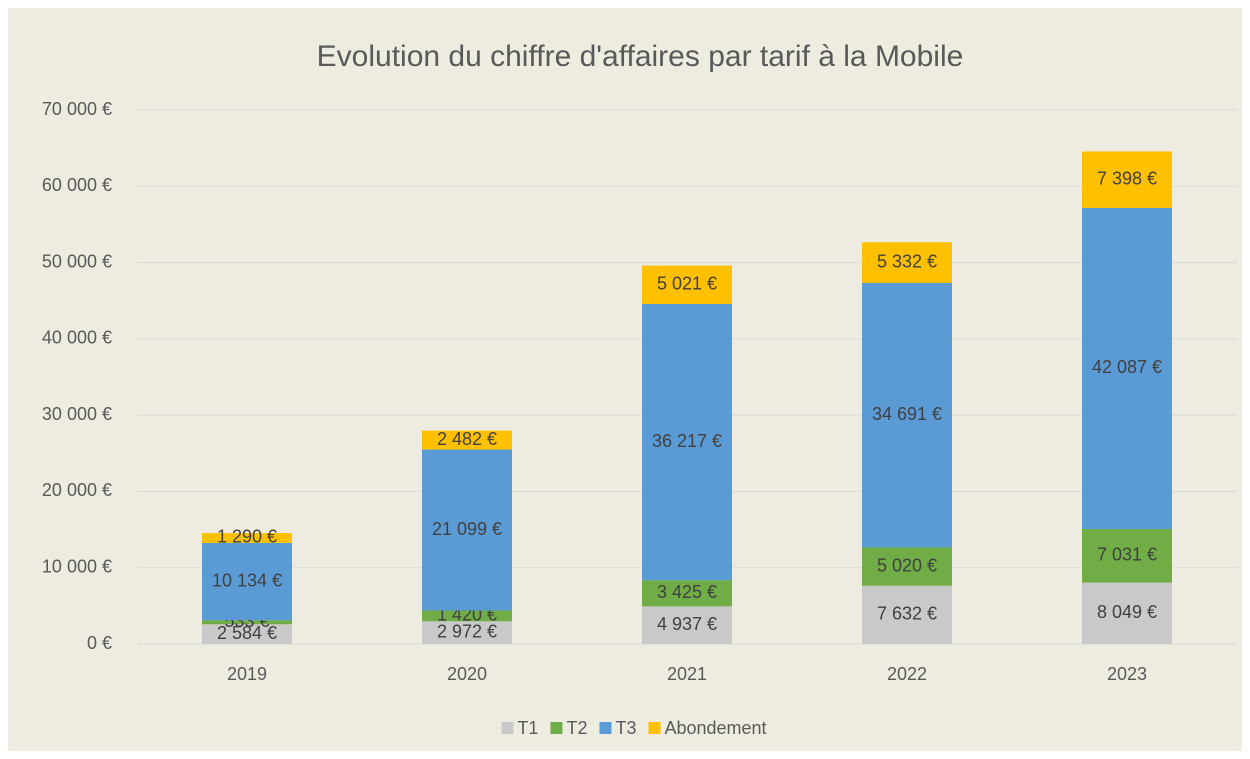 The height and width of the screenshot is (759, 1250). Describe the element at coordinates (77, 566) in the screenshot. I see `y-tick-label: 10 000 €` at that location.